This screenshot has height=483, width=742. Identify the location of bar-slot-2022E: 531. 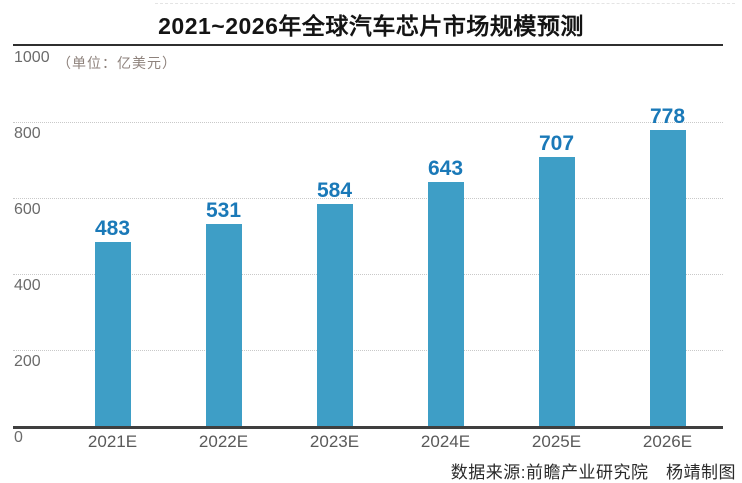
(223, 236).